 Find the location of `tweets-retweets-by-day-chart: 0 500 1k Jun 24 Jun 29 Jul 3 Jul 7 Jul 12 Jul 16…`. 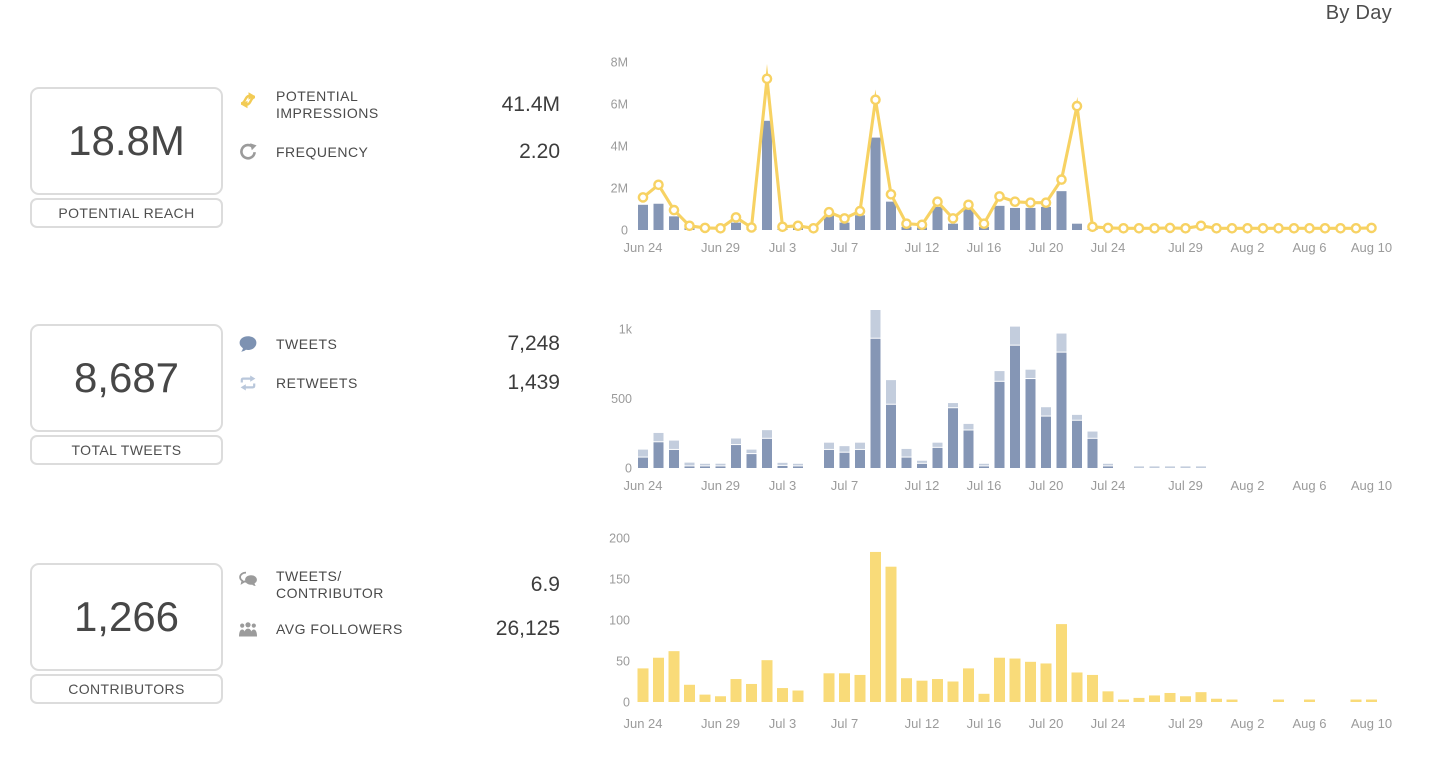

tweets-retweets-by-day-chart: 0 500 1k Jun 24 Jun 29 Jul 3 Jul 7 Jul 12 Jul 16… is located at coordinates (1019, 406).